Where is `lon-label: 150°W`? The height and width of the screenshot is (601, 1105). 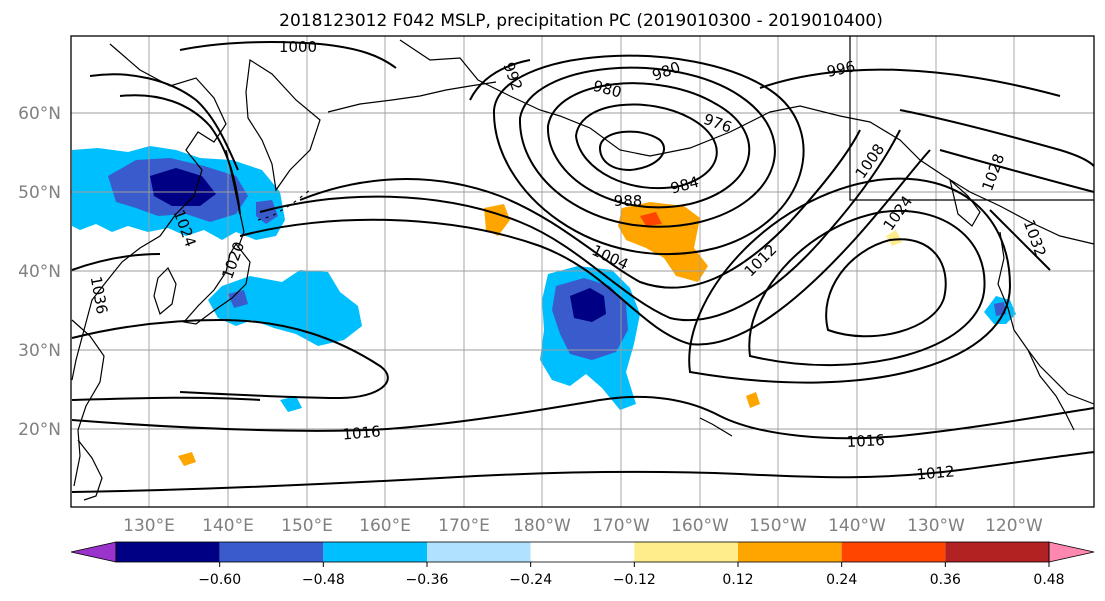
lon-label: 150°W is located at coordinates (778, 526).